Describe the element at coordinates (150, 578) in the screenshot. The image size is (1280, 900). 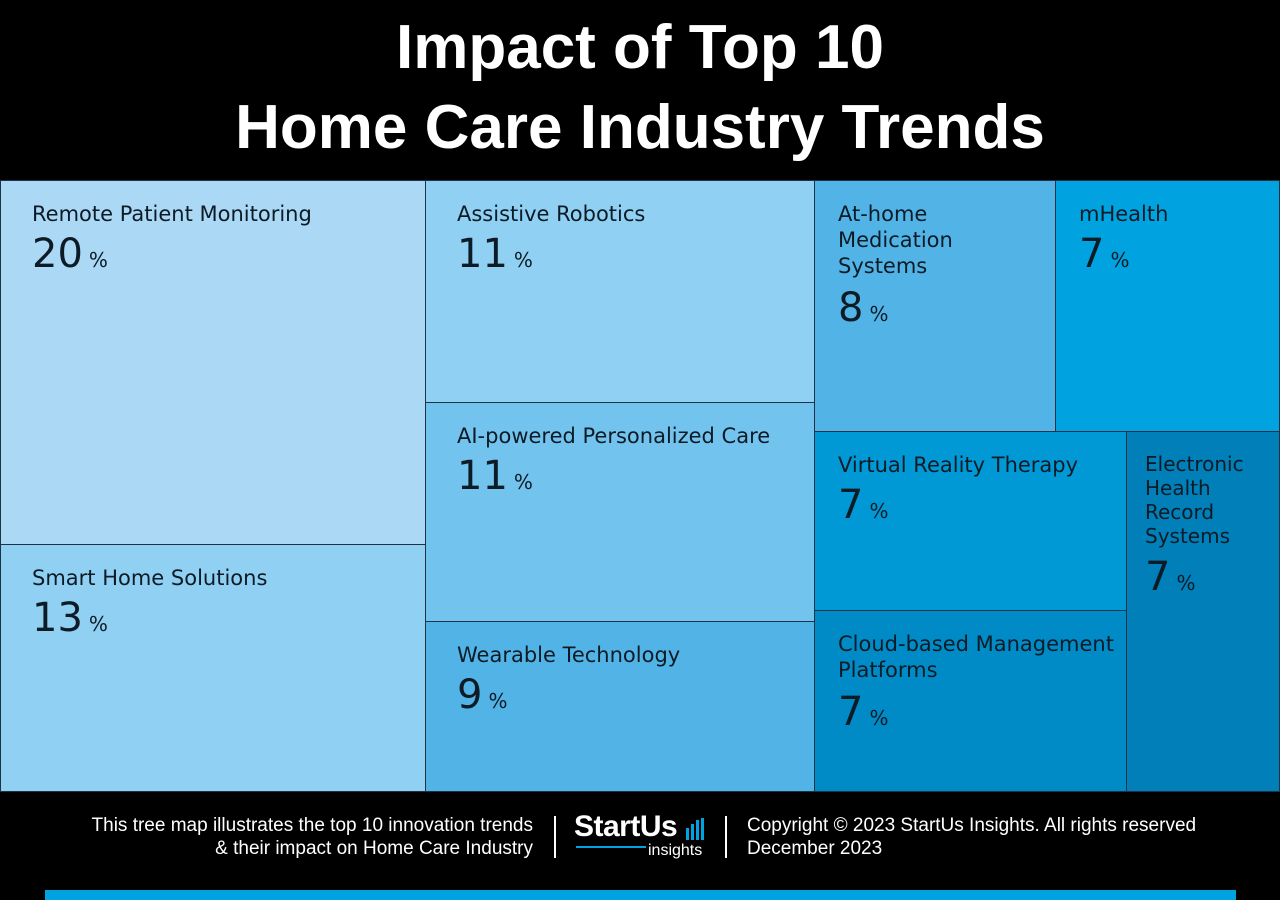
I see `tile-label: Smart Home Solutions` at that location.